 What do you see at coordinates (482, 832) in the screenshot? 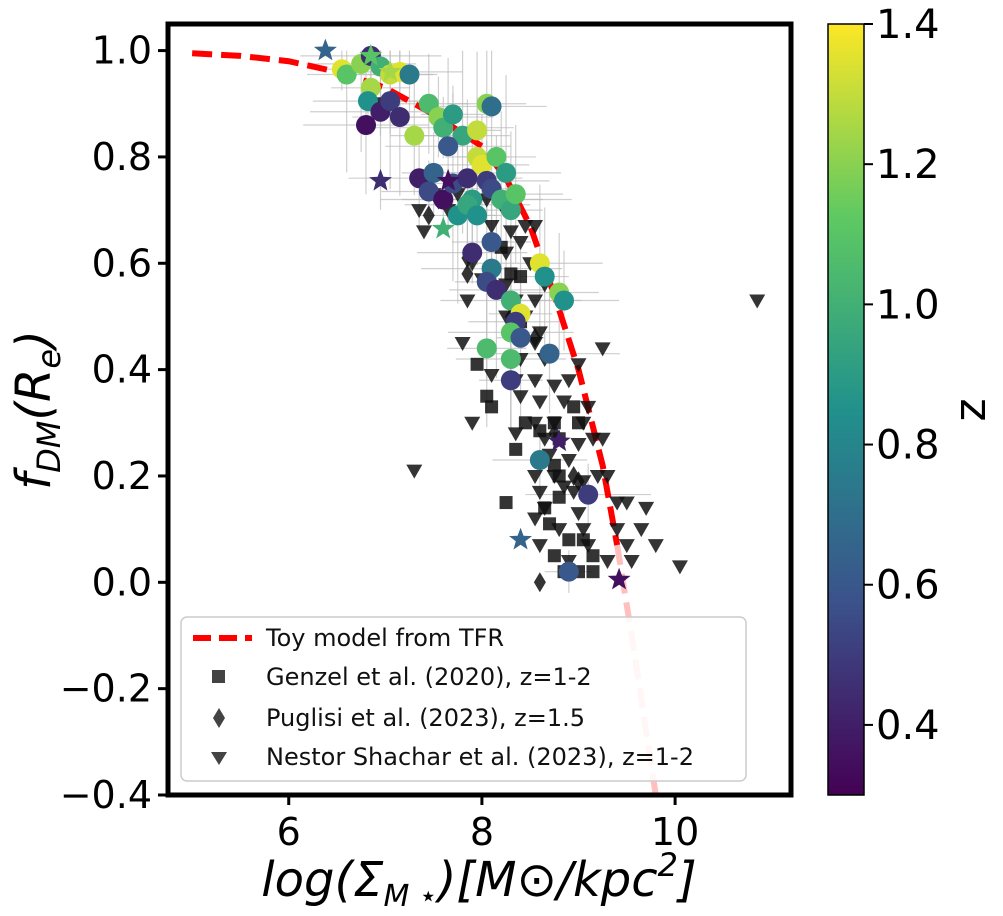
I see `x-tick-label: 8` at bounding box center [482, 832].